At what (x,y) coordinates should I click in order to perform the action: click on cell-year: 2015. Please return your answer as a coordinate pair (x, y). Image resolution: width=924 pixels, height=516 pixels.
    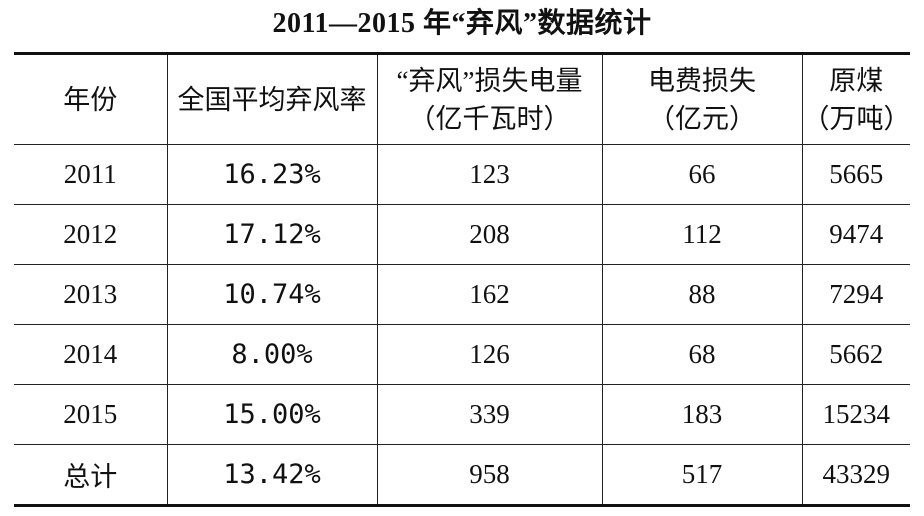
    Looking at the image, I should click on (91, 414).